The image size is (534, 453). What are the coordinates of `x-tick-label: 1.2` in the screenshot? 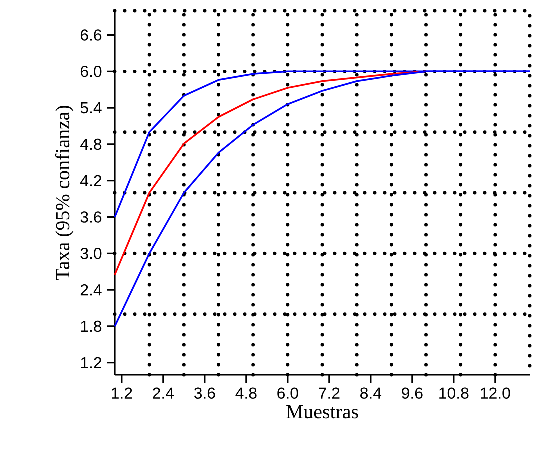 It's located at (122, 393).